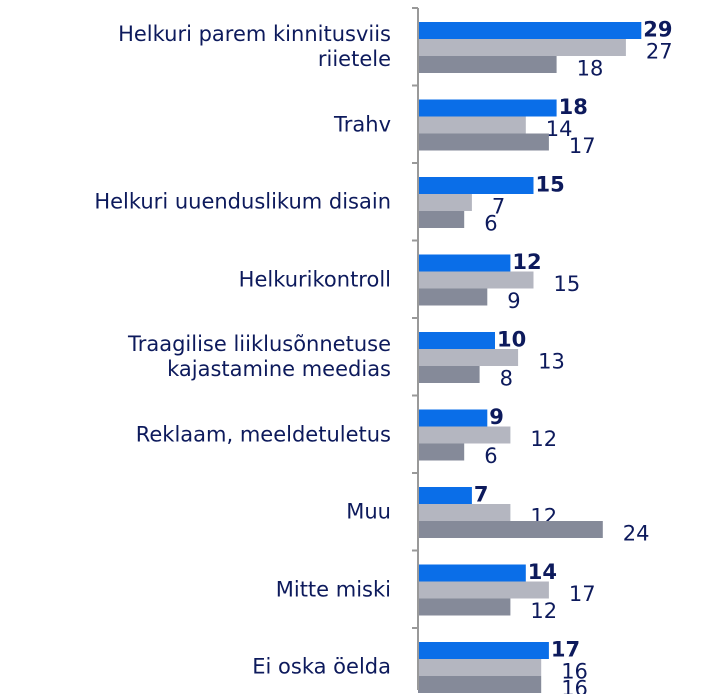 Image resolution: width=701 pixels, height=694 pixels. Describe the element at coordinates (362, 124) in the screenshot. I see `category-label: Trahv` at that location.